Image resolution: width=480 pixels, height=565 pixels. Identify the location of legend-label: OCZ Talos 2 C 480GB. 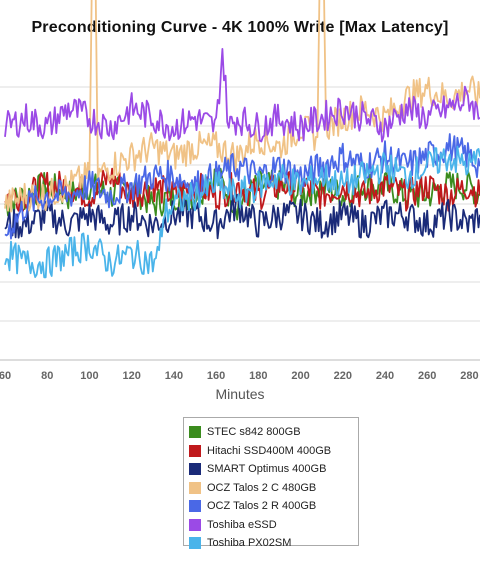
(262, 487).